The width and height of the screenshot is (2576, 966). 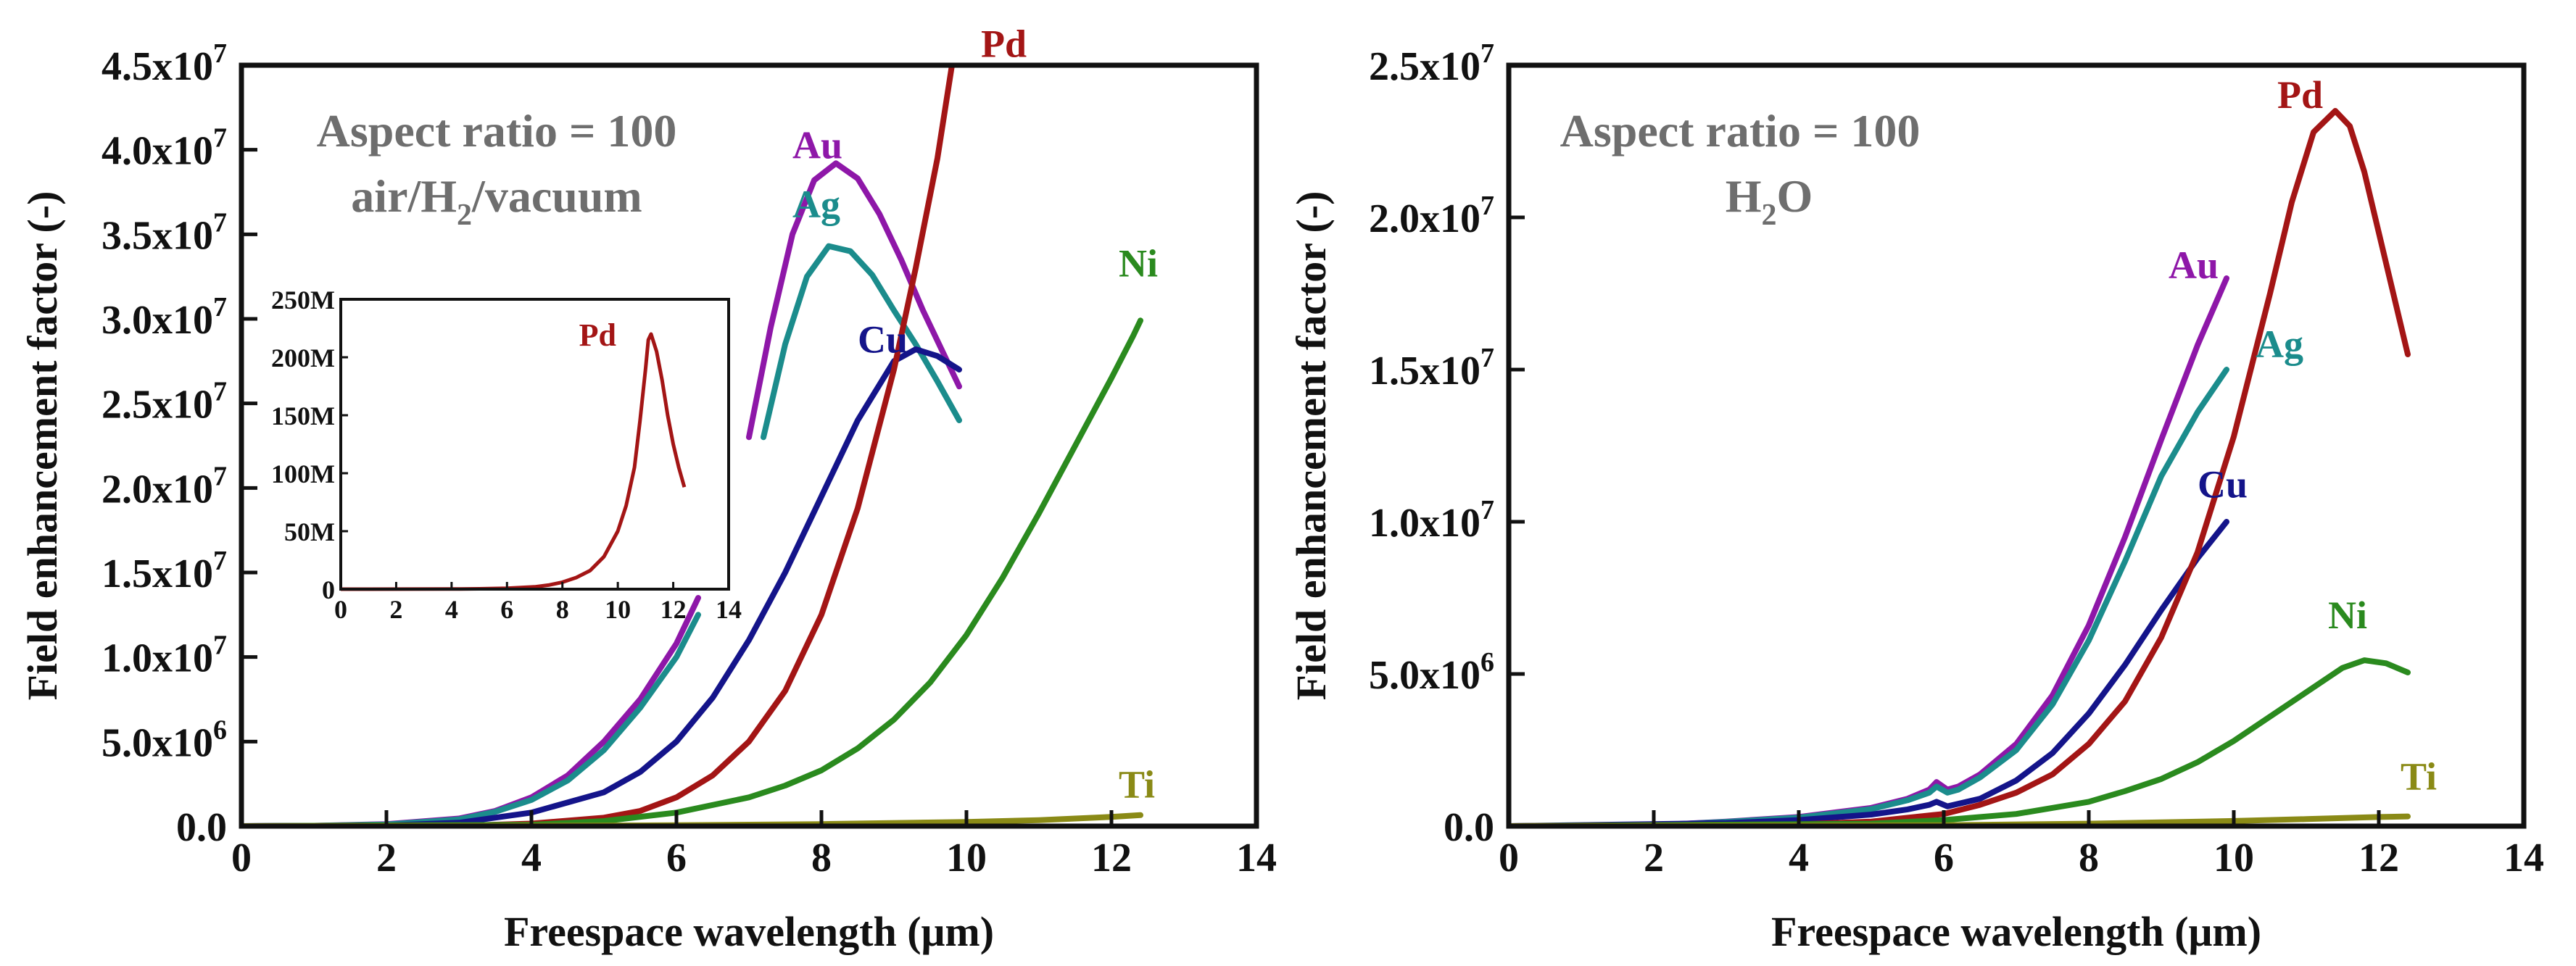 I want to click on left-series-label-ni: Ni, so click(x=1138, y=264).